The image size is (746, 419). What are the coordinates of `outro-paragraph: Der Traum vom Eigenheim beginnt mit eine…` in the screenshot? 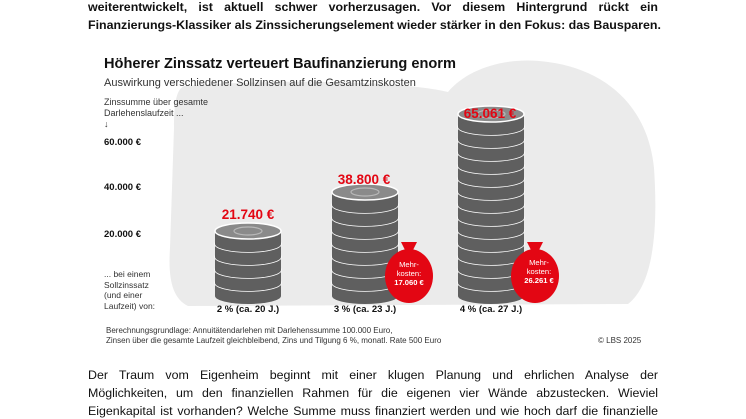 It's located at (373, 392).